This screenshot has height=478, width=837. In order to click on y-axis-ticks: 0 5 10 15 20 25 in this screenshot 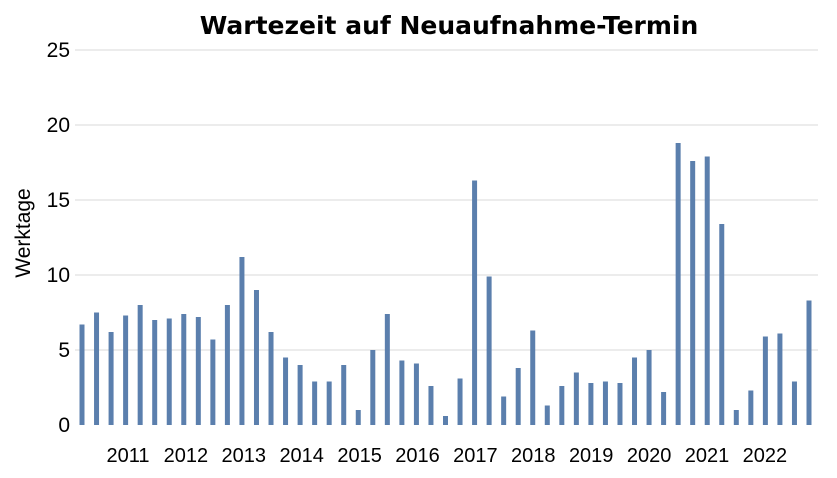, I will do `click(58, 238)`.